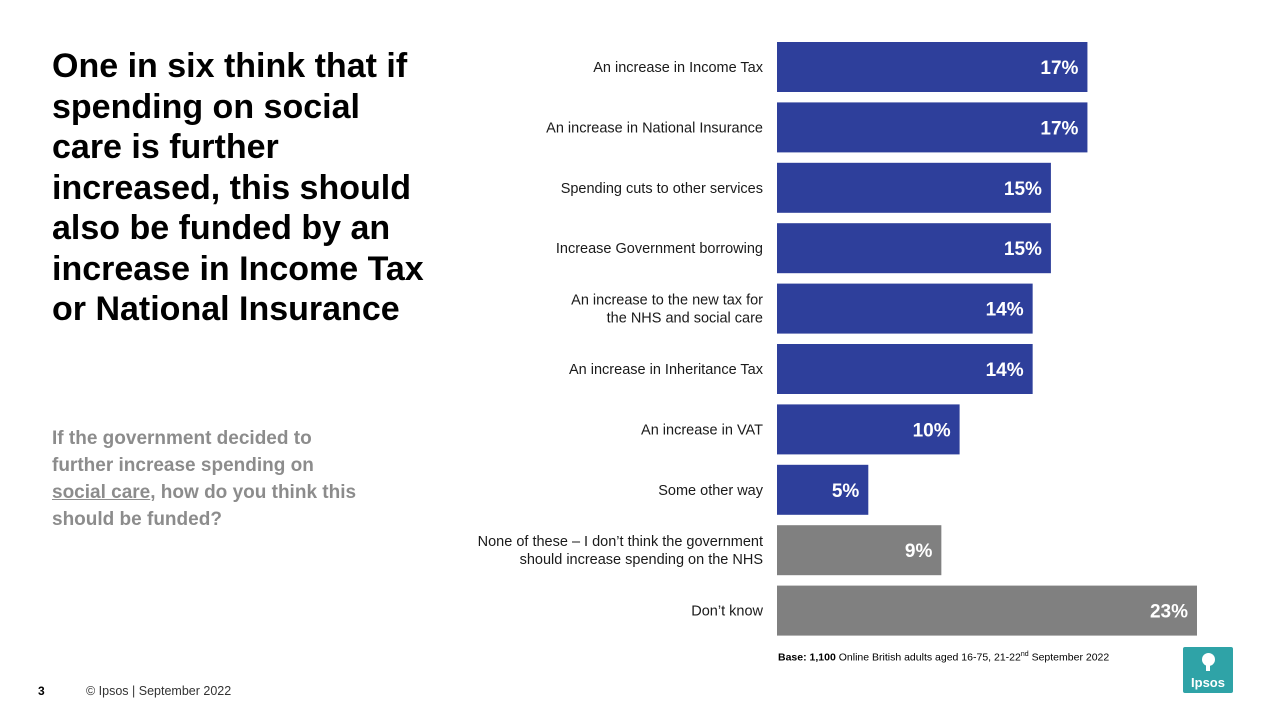  I want to click on category-label-1: An increase in Income Tax, so click(678, 68).